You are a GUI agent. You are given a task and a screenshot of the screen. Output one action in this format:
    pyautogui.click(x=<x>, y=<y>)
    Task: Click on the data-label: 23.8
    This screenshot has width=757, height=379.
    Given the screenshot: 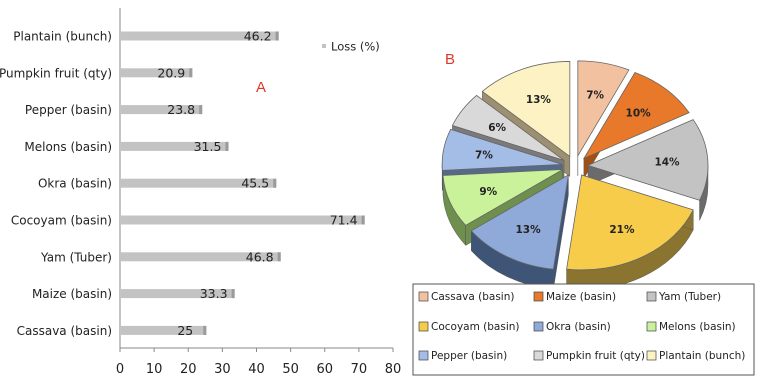 What is the action you would take?
    pyautogui.click(x=181, y=109)
    